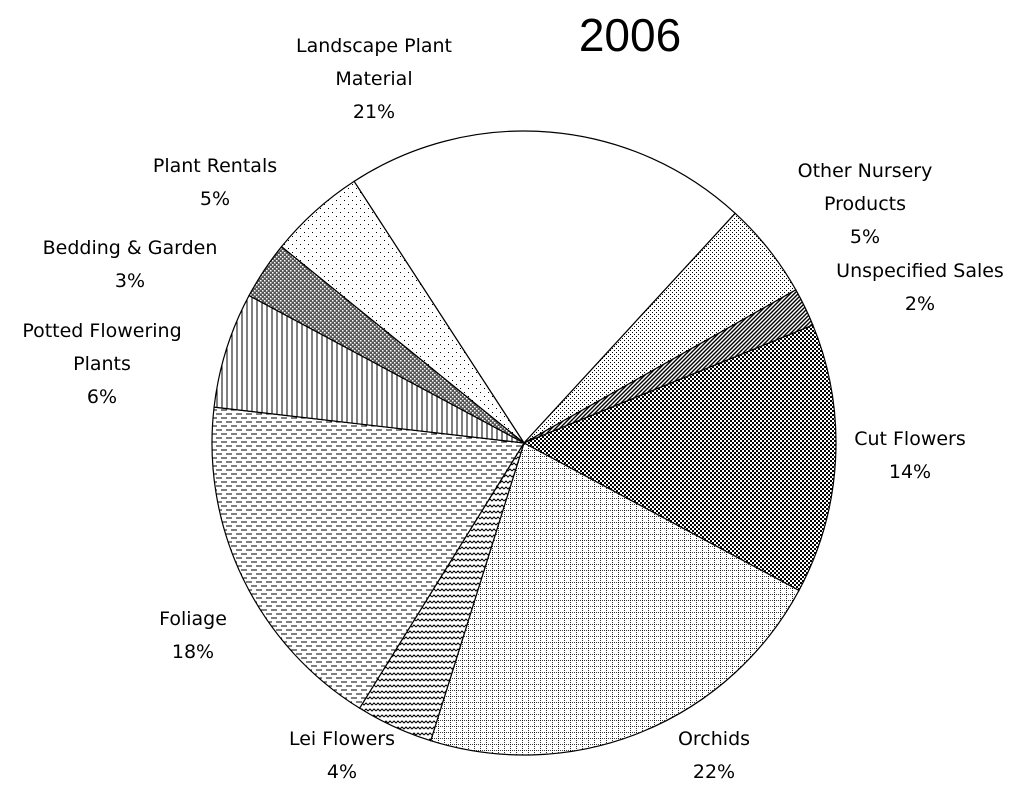  I want to click on slice-name: Plant Rentals, so click(215, 166).